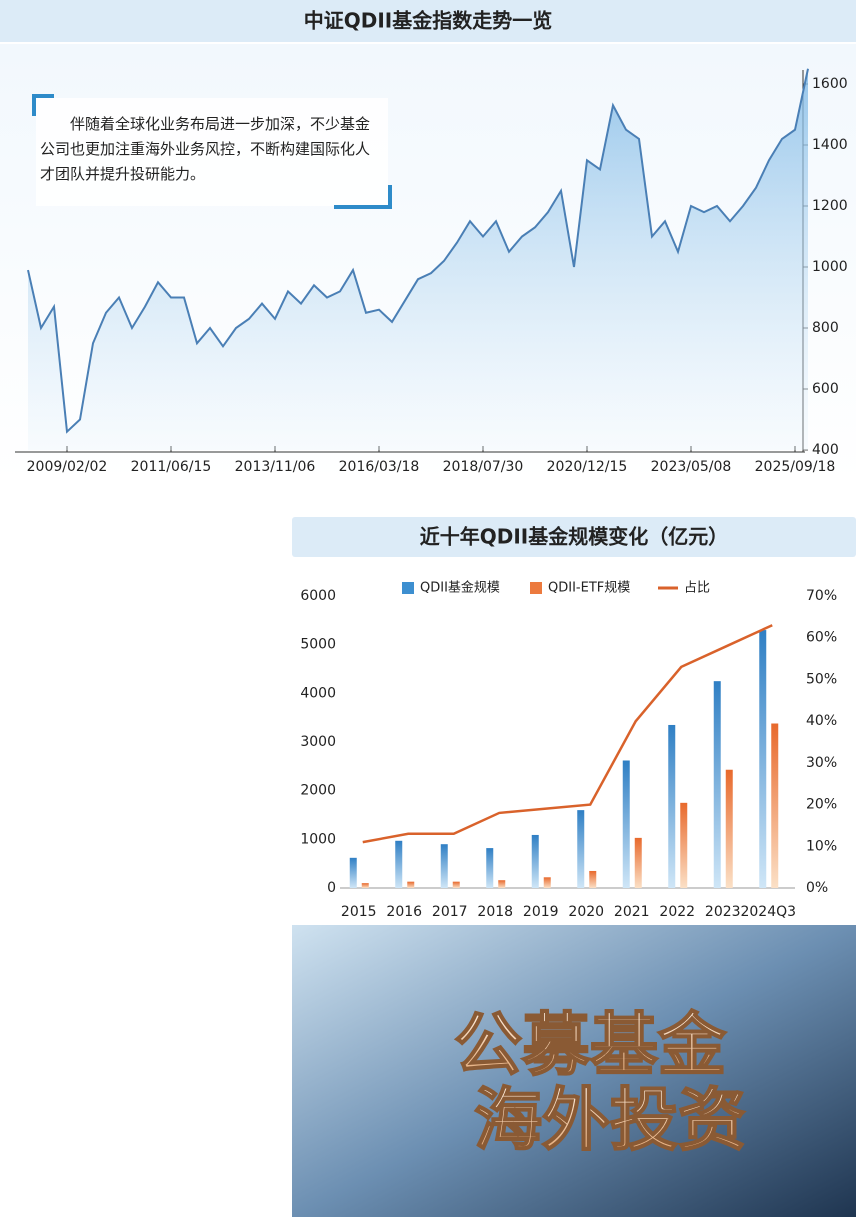  What do you see at coordinates (821, 763) in the screenshot?
I see `y2-tick-label: 30%` at bounding box center [821, 763].